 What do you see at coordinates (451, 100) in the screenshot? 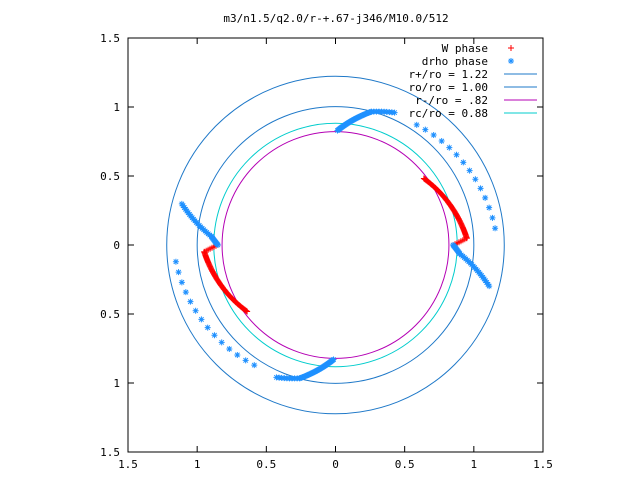
I see `legend-label: r-/ro = .82` at bounding box center [451, 100].